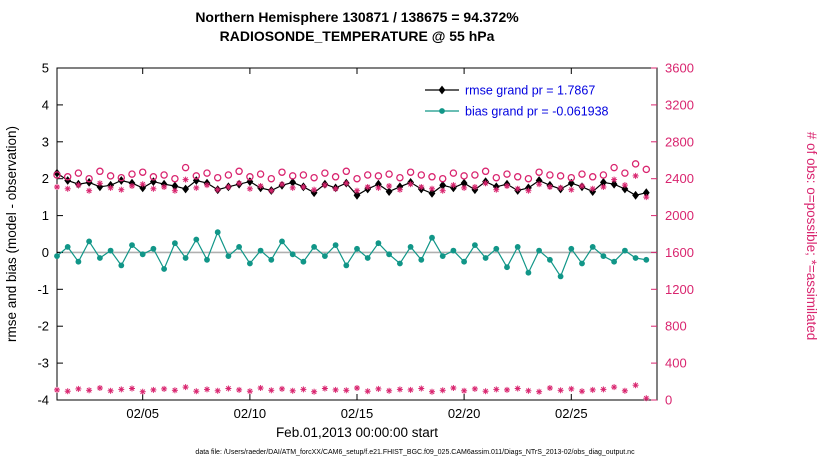  What do you see at coordinates (43, 289) in the screenshot?
I see `svg-text: -1` at bounding box center [43, 289].